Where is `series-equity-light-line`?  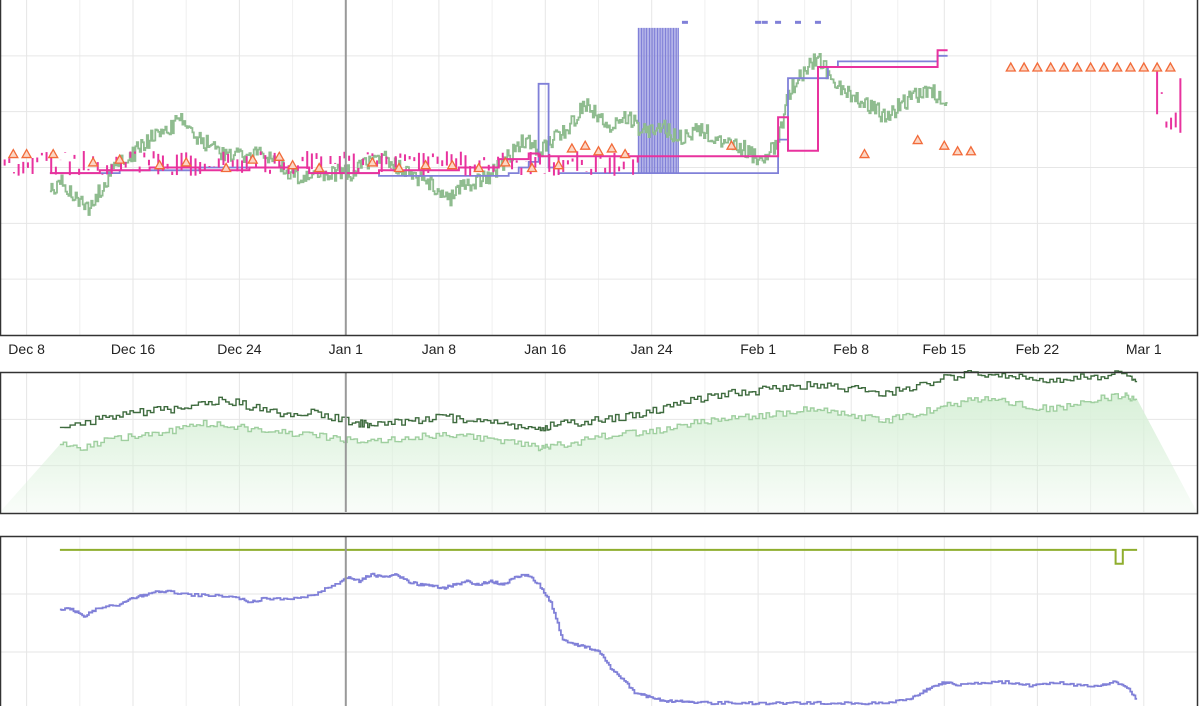
series-equity-light-line is located at coordinates (598, 422).